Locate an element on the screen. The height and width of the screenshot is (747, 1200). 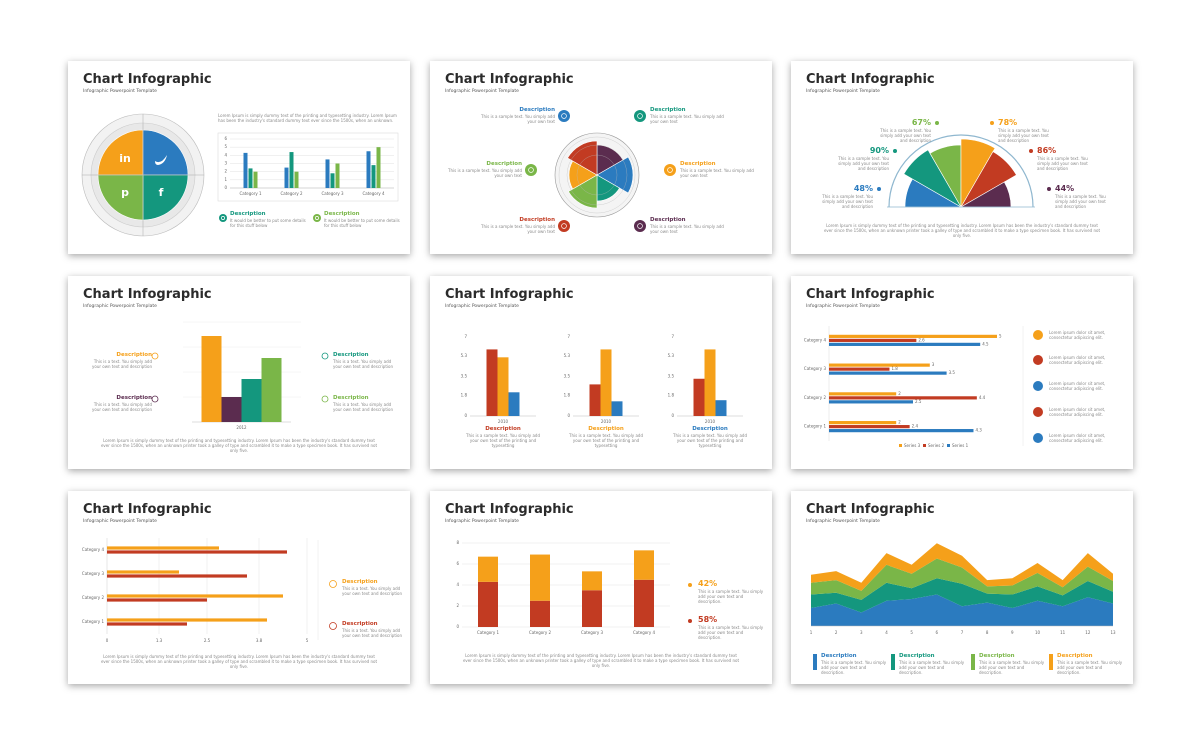
slide-graphics: 1 2 3 4 5 6 7 8 9 10 11 12 13 is located at coordinates (963, 606).